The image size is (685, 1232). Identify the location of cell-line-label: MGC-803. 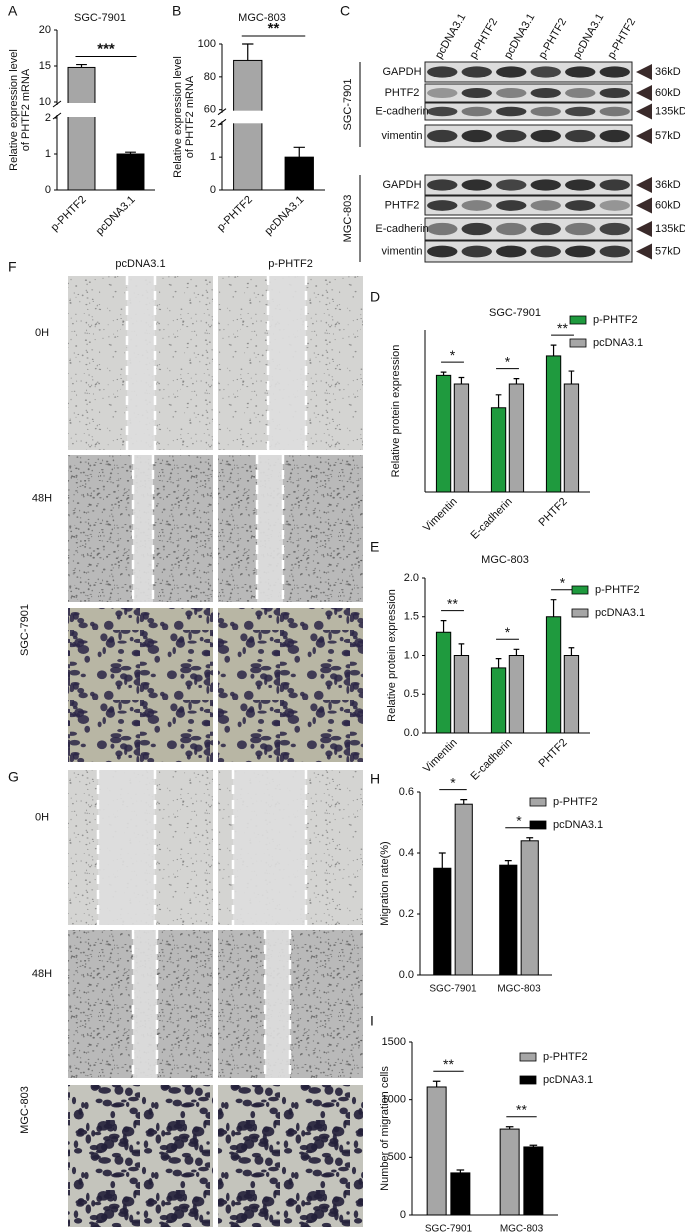
(348, 219).